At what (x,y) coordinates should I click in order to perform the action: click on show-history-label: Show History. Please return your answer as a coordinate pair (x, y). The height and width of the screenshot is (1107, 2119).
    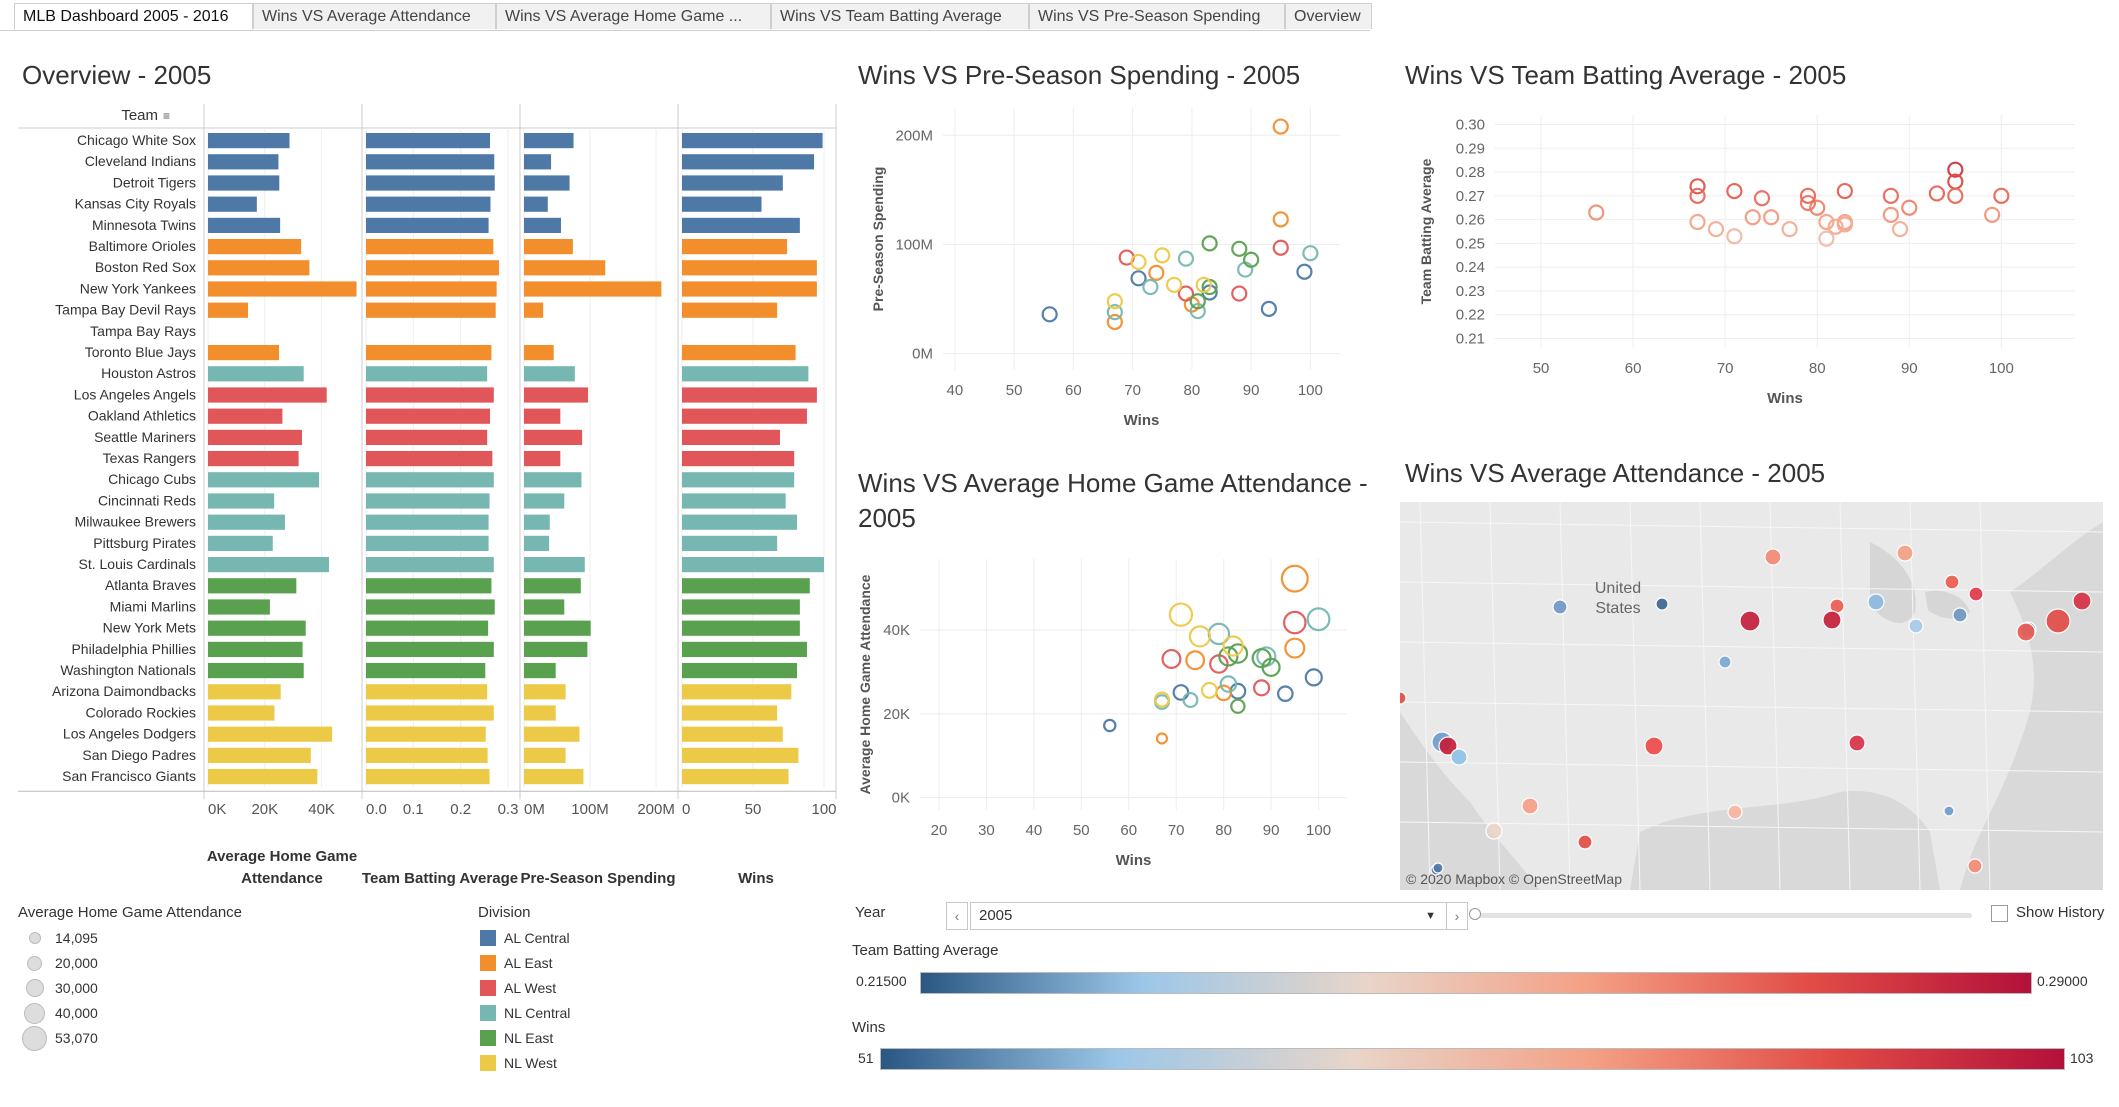
    Looking at the image, I should click on (2060, 912).